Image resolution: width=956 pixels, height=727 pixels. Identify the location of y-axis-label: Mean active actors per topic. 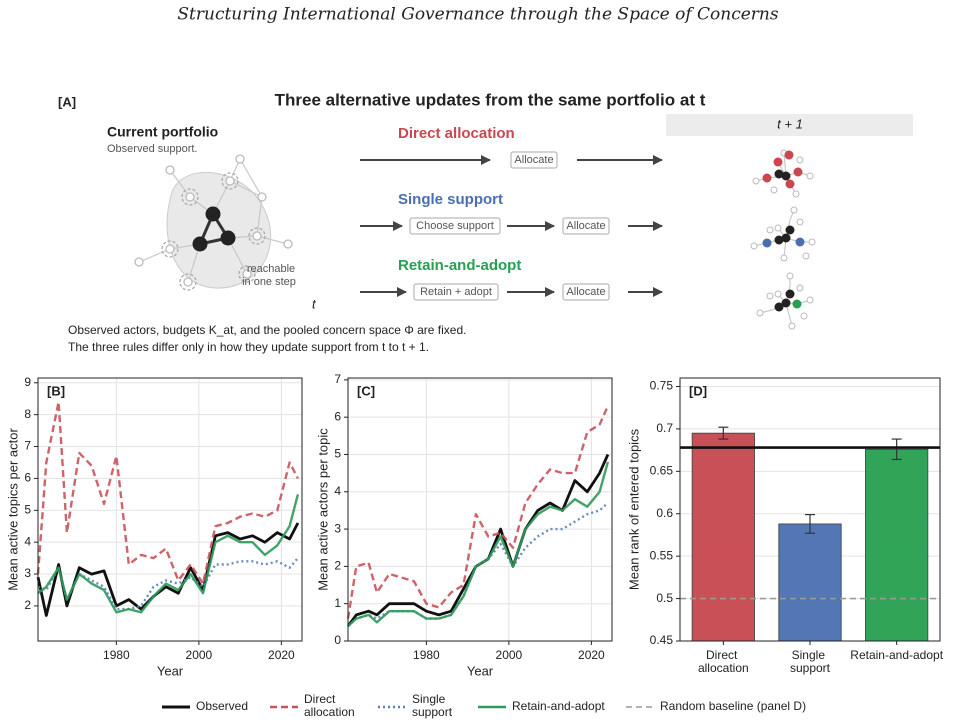
(322, 509).